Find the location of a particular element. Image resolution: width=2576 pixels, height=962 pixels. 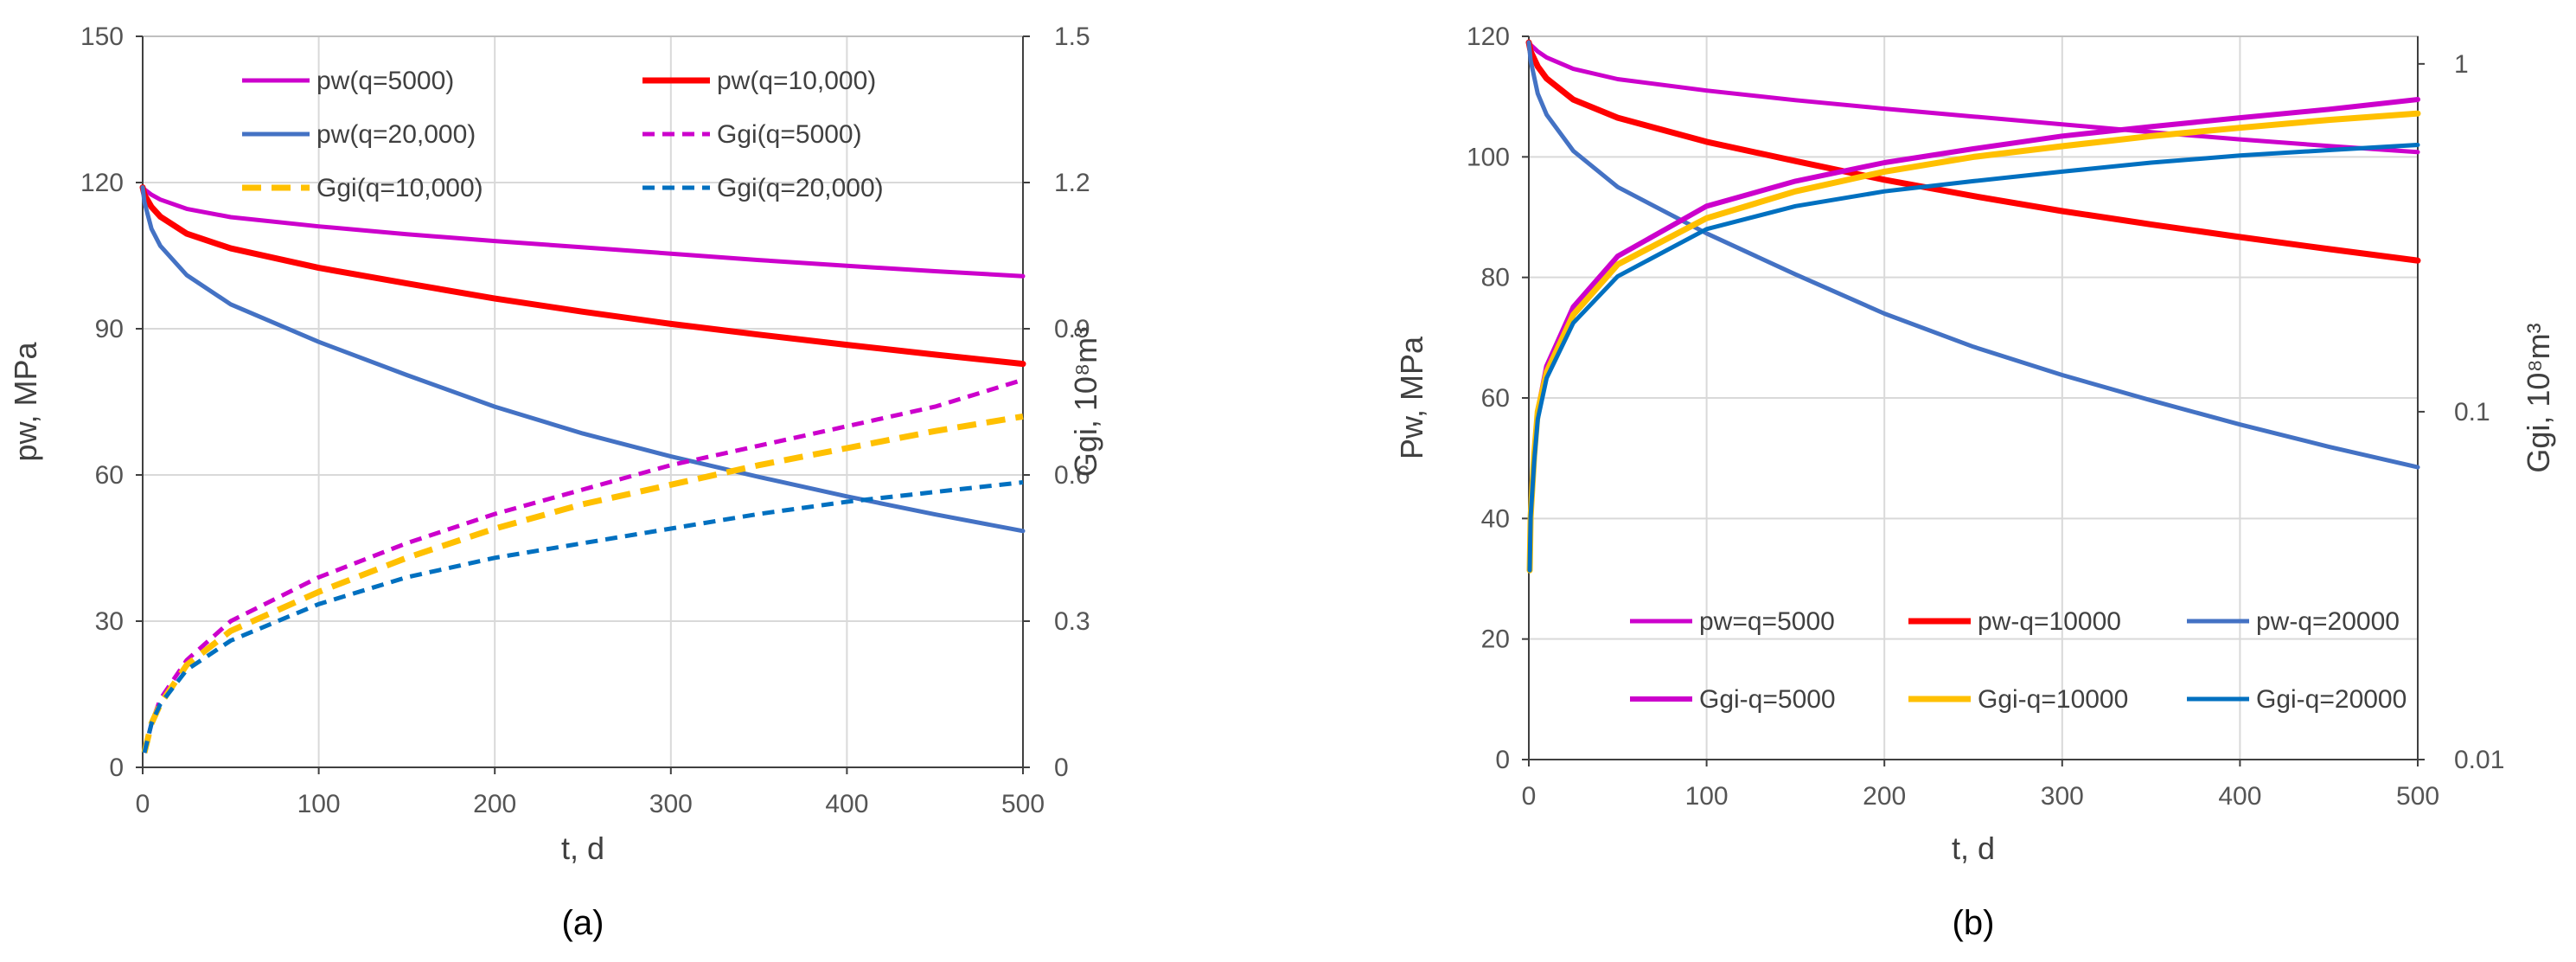

legend-label: Ggi(q=20,000) is located at coordinates (800, 188).